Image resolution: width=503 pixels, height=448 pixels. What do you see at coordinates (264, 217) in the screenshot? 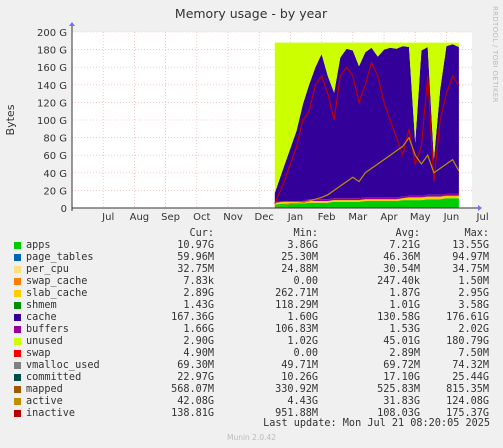
I see `x-tick-5: Dec` at bounding box center [264, 217].